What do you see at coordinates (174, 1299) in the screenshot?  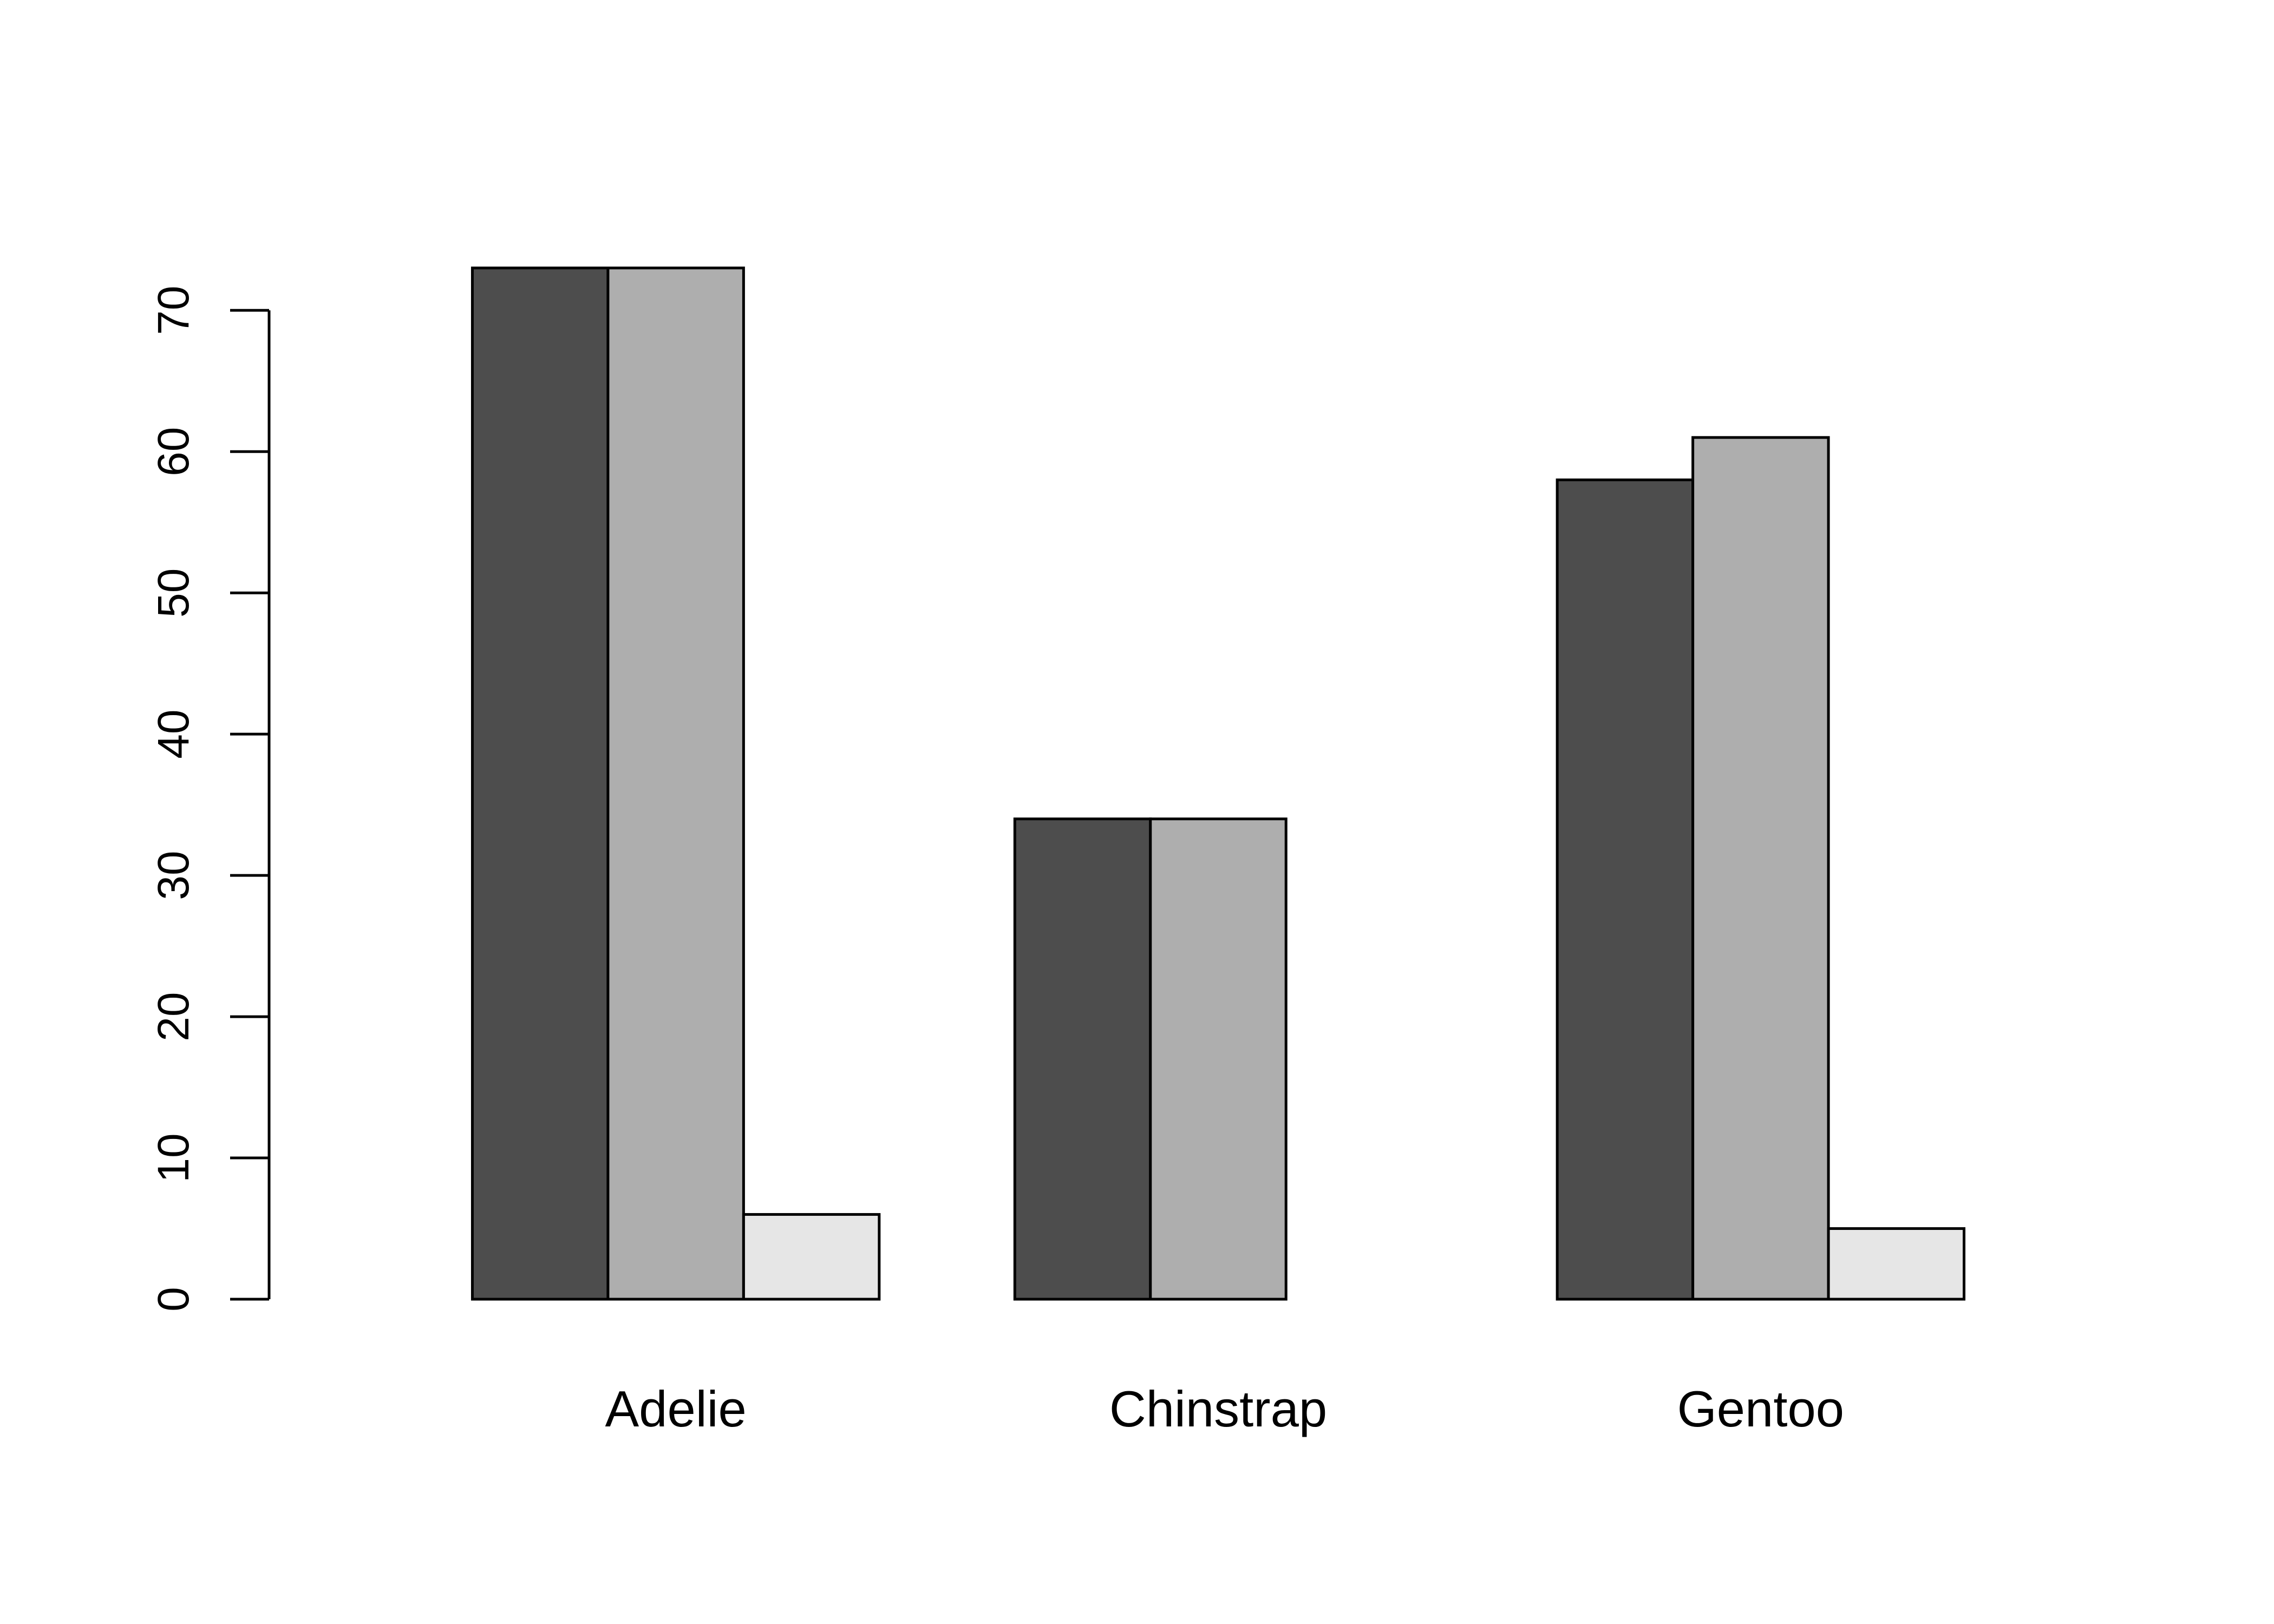 I see `y-tick-label: 0` at bounding box center [174, 1299].